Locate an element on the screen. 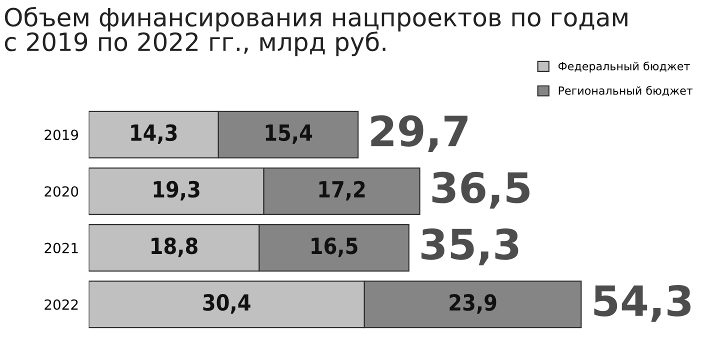  data-label: 15,4 is located at coordinates (289, 134).